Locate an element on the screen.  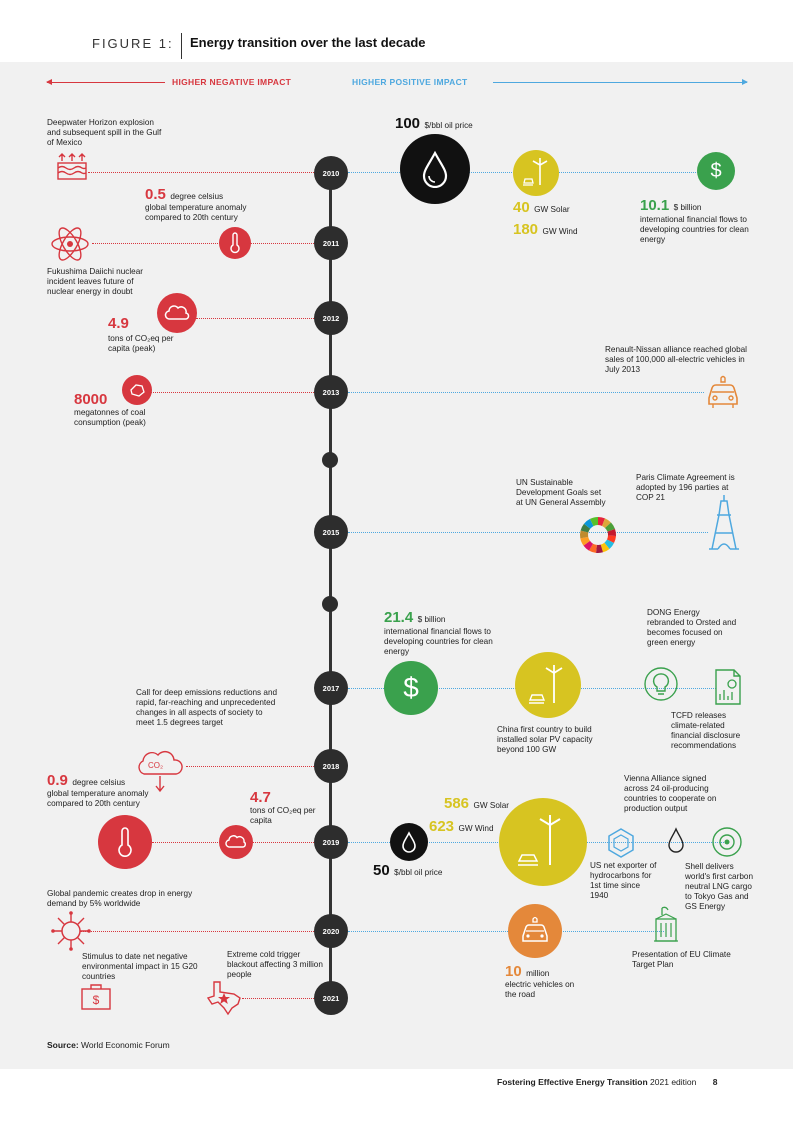
source-text: World Economic Forum is located at coordinates (125, 1045).